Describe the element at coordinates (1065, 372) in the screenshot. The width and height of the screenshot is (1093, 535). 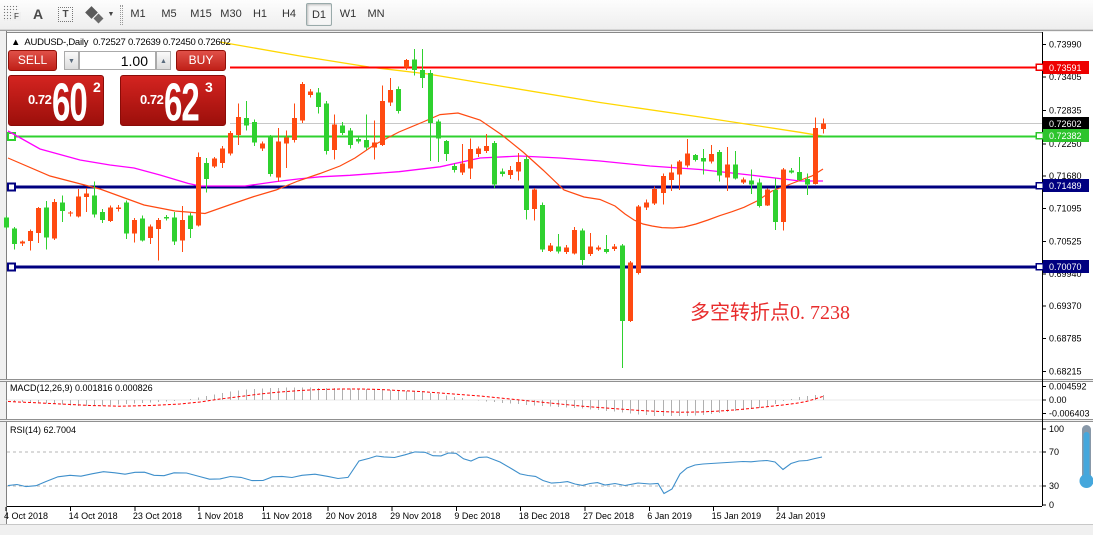
I see `svg-text: 0.68215` at that location.